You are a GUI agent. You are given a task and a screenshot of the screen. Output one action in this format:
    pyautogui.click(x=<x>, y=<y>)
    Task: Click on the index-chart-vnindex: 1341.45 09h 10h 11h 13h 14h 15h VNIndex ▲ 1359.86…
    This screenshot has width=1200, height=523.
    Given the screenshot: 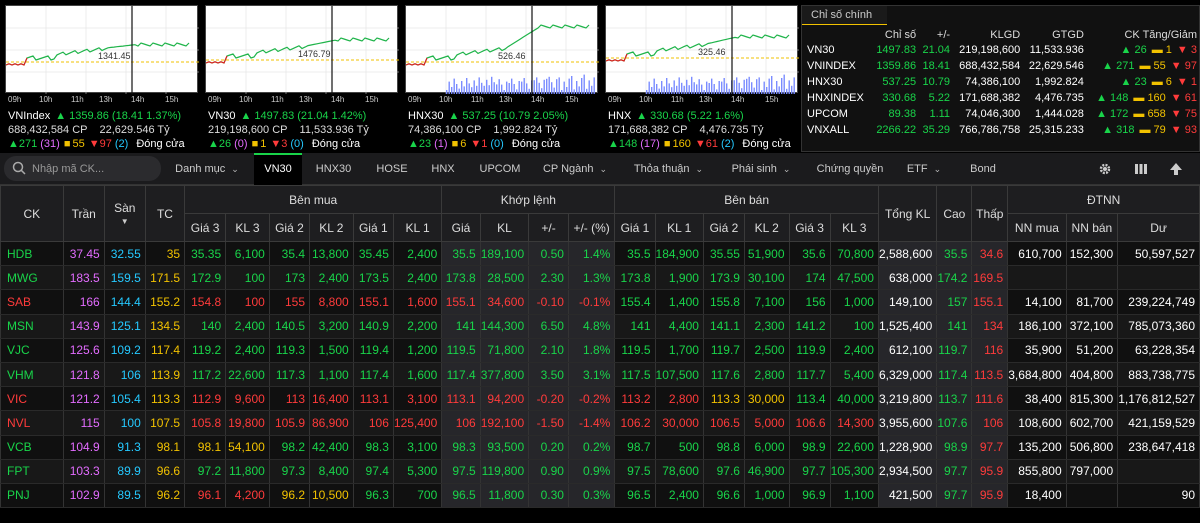 What is the action you would take?
    pyautogui.click(x=102, y=77)
    